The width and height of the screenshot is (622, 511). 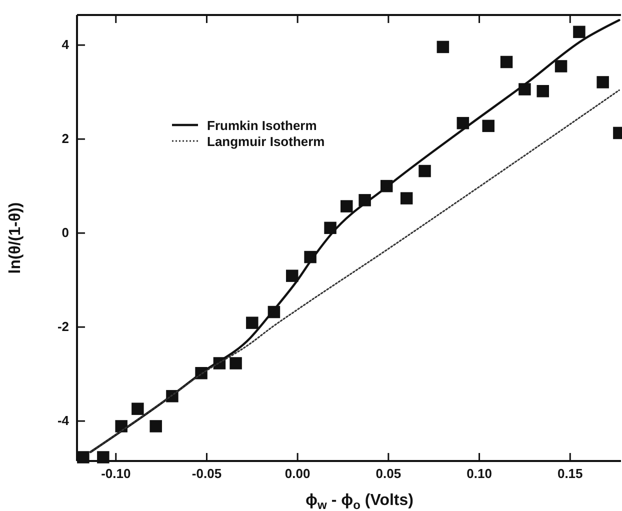 I want to click on x-tick-label: 0.00, so click(x=297, y=474).